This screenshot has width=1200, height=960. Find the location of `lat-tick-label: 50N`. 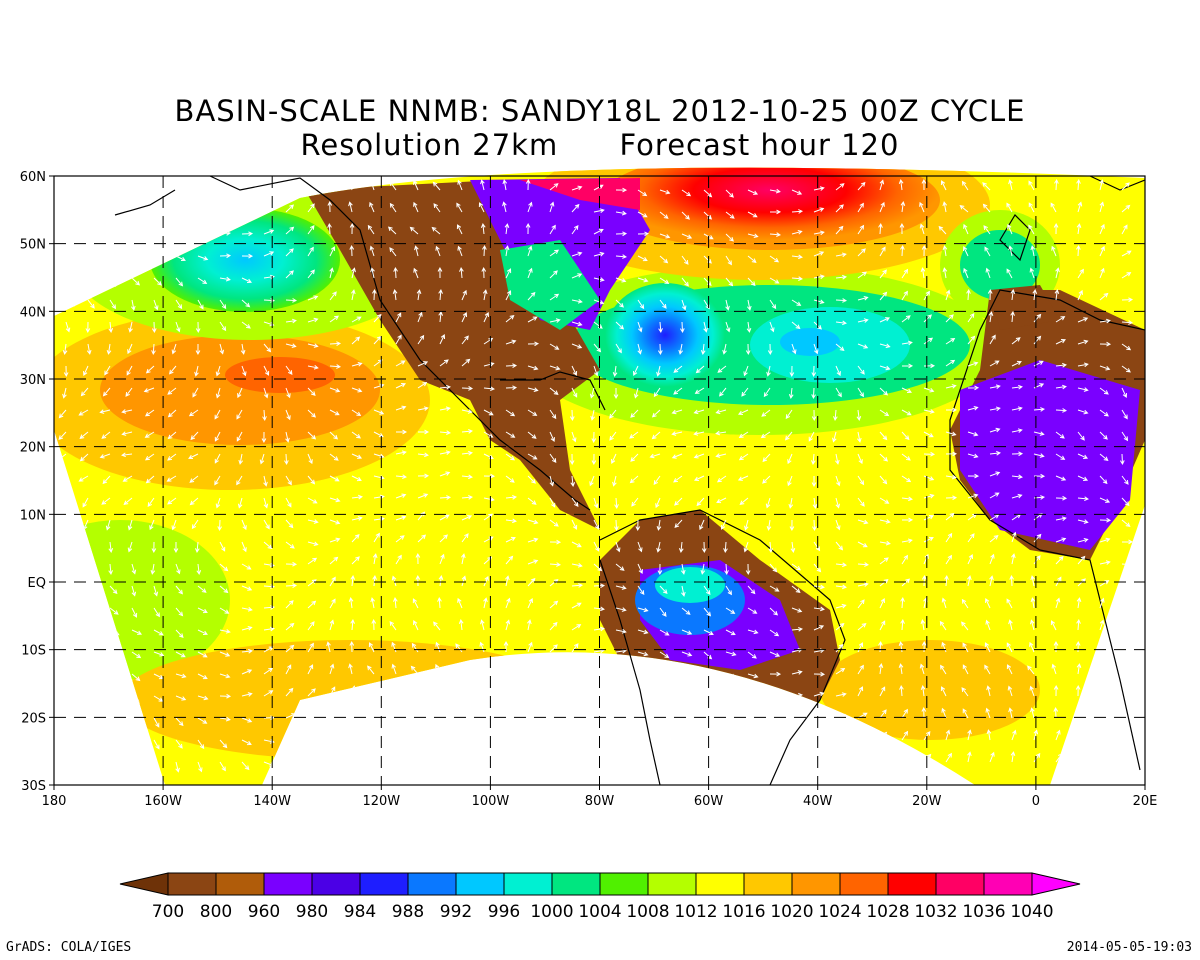

lat-tick-label: 50N is located at coordinates (33, 245).